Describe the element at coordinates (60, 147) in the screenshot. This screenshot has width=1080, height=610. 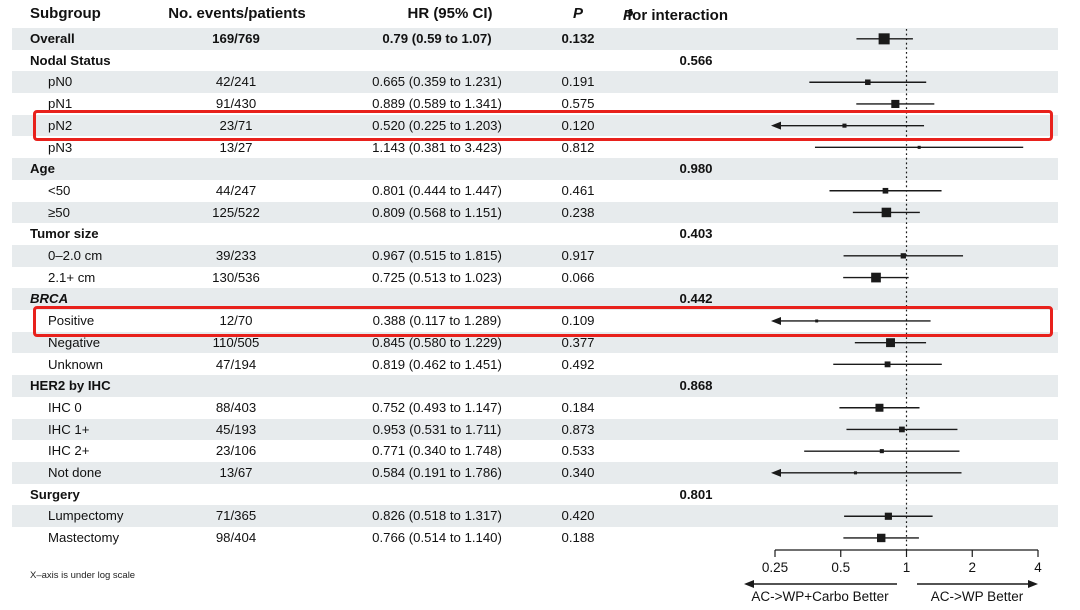
I see `subgroup-label: pN3` at that location.